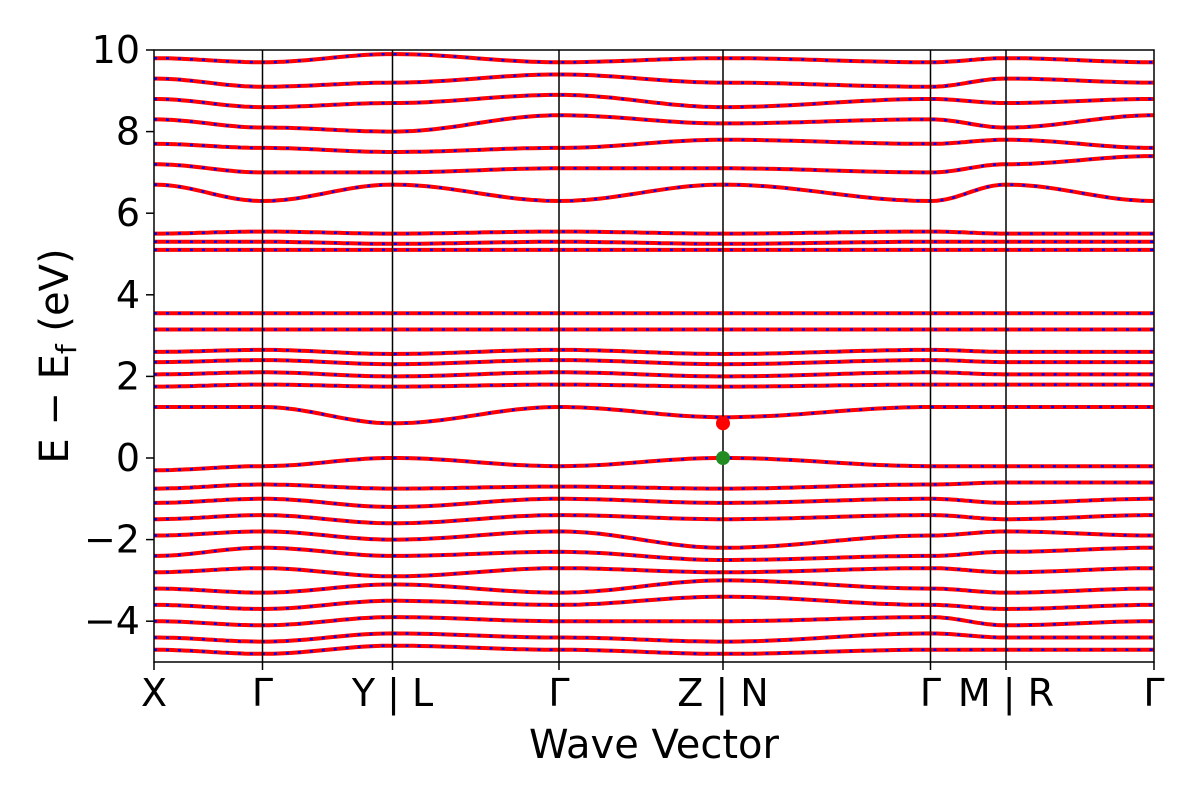  What do you see at coordinates (392, 693) in the screenshot?
I see `x-tick-label: Y | L` at bounding box center [392, 693].